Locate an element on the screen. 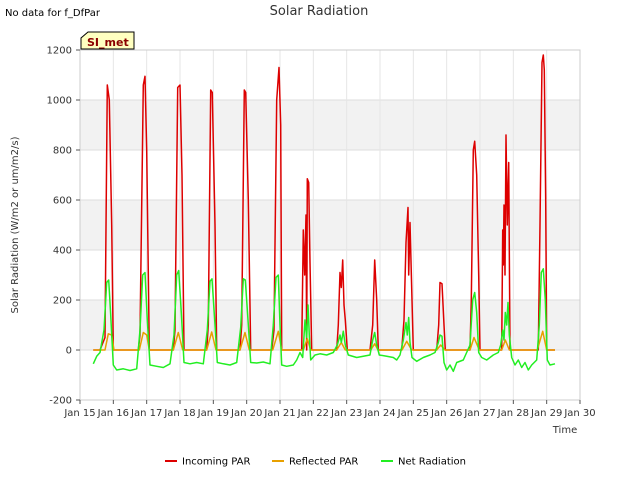  chart-title: Solar Radiation is located at coordinates (319, 11).